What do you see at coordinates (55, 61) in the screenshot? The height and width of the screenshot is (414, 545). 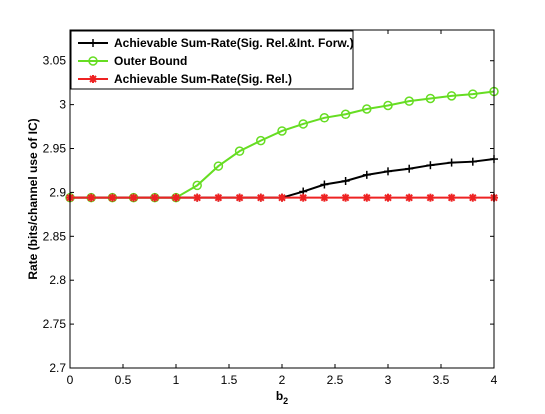 I see `y-tick-label: 3.05` at bounding box center [55, 61].